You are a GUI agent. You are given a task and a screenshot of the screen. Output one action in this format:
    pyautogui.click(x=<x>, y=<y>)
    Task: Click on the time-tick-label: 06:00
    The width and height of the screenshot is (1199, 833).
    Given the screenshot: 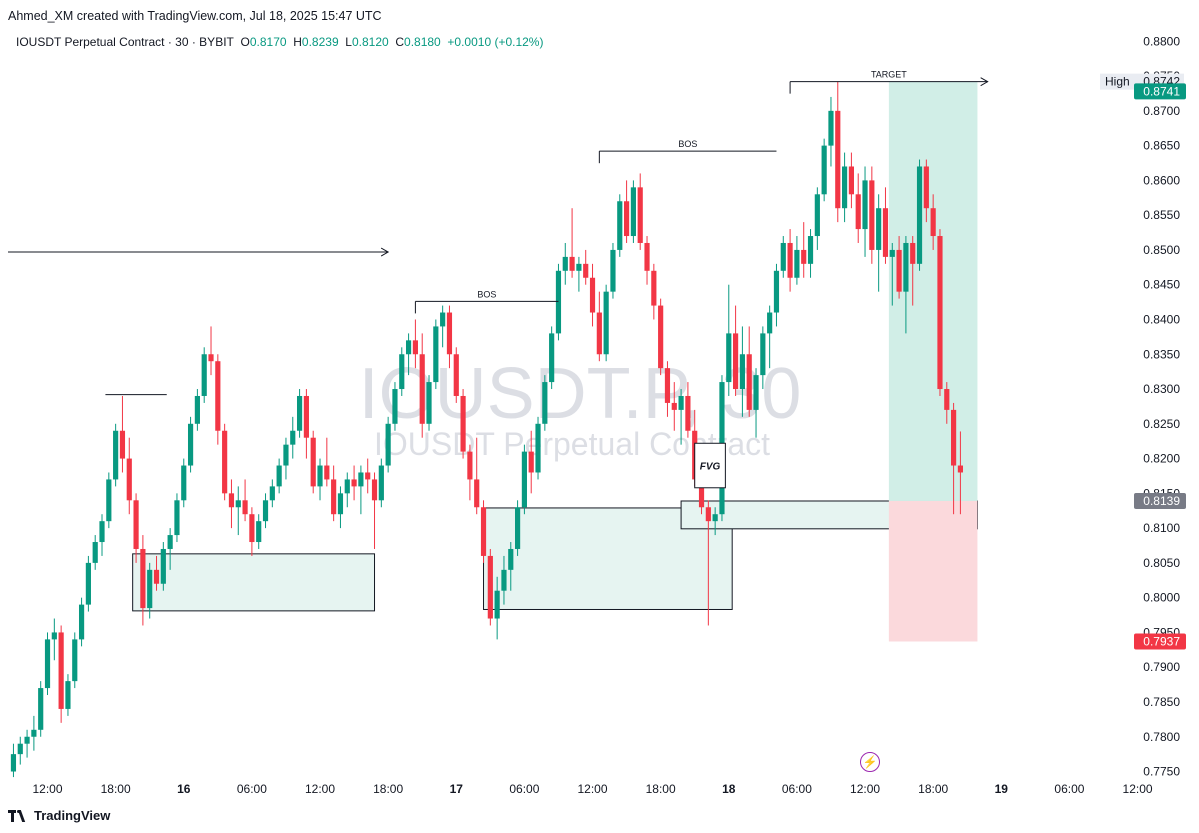 What is the action you would take?
    pyautogui.click(x=252, y=789)
    